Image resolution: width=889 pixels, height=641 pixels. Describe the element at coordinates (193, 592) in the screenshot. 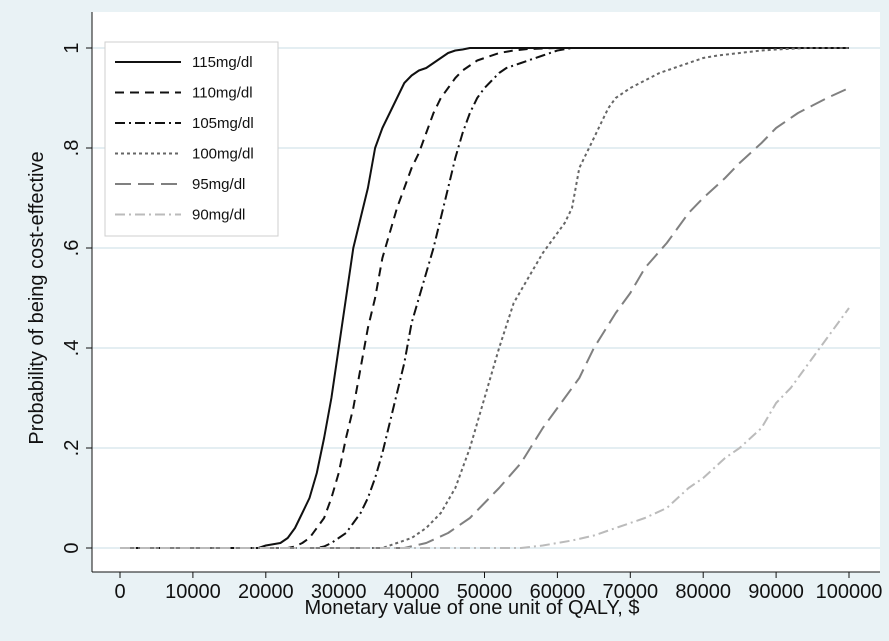

I see `x-tick-label: 10000` at that location.